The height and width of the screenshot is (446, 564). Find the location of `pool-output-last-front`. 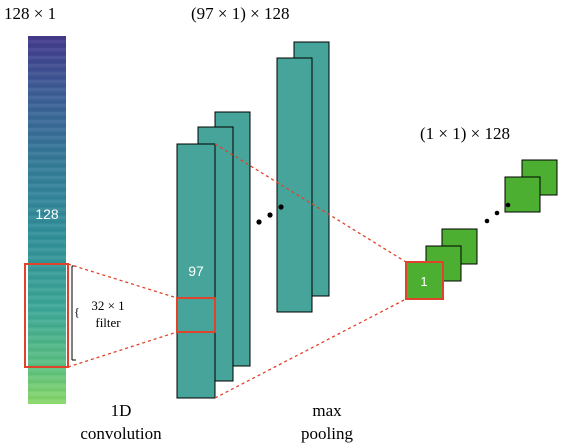

pool-output-last-front is located at coordinates (522, 194).